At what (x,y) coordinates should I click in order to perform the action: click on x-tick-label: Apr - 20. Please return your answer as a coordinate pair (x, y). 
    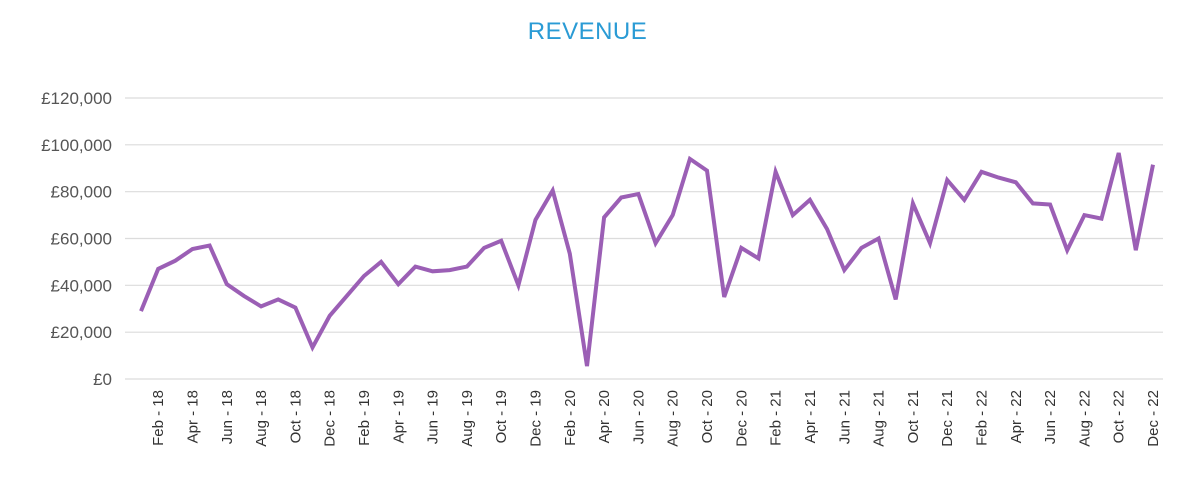
    Looking at the image, I should click on (604, 416).